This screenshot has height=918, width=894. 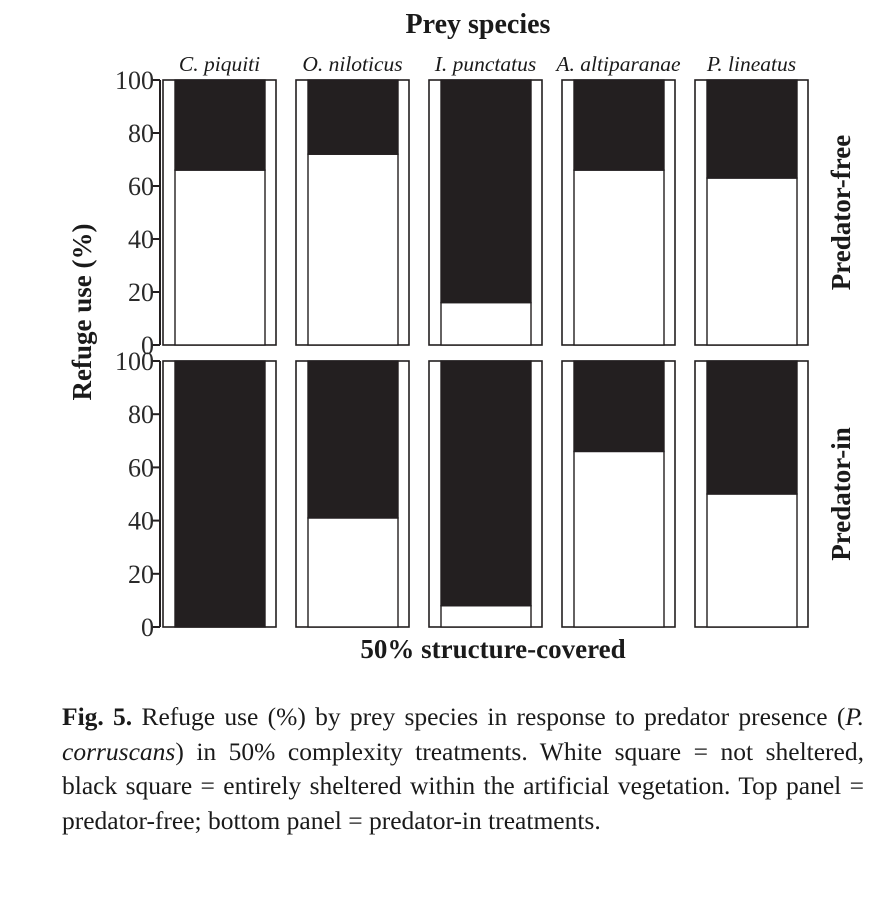 What do you see at coordinates (478, 24) in the screenshot?
I see `chart-title: Prey species` at bounding box center [478, 24].